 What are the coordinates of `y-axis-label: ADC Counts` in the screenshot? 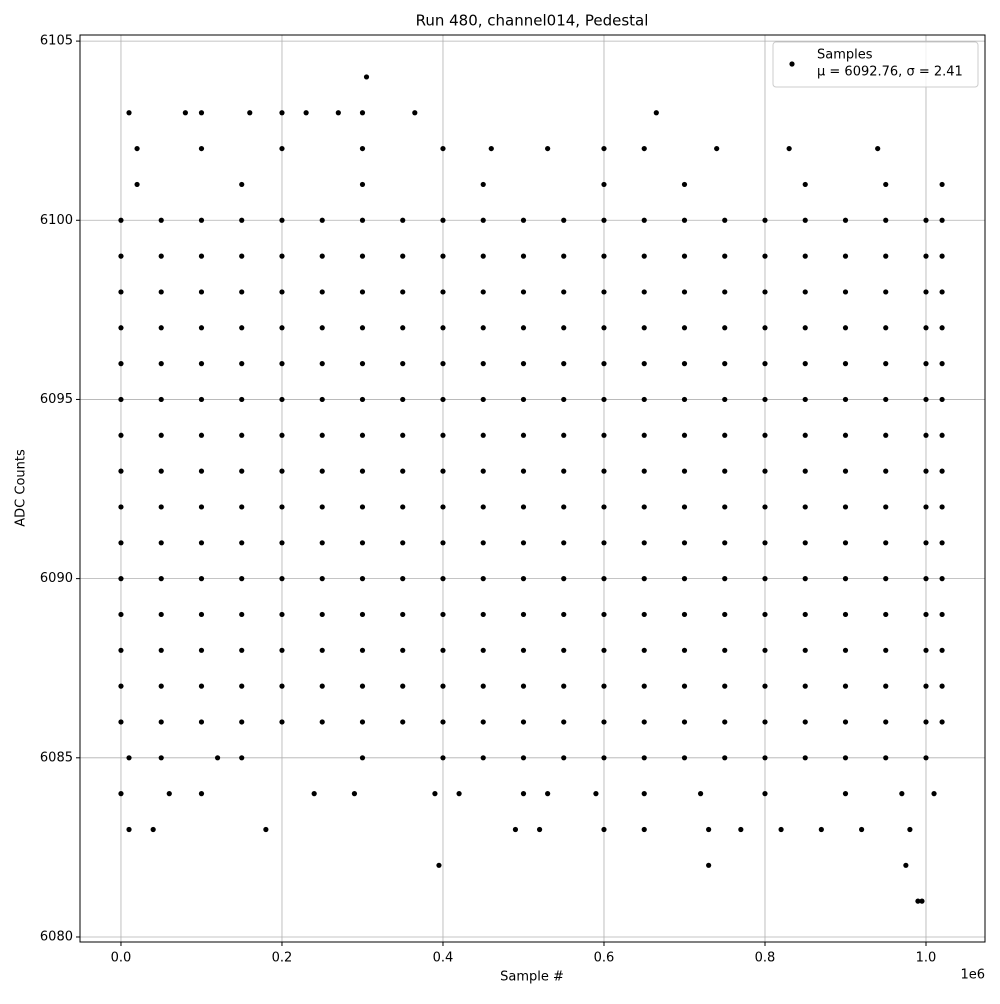 It's located at (21, 488).